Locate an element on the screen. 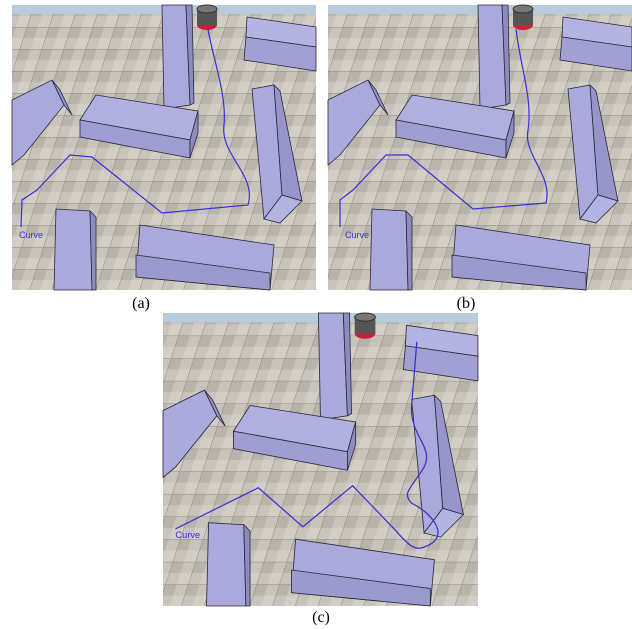  caption: (c) is located at coordinates (321, 617).